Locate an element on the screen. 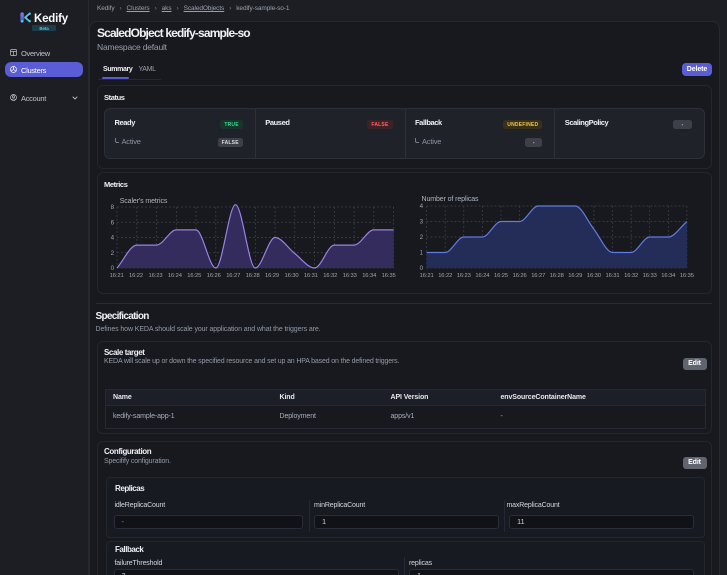  svg-text: 8 is located at coordinates (113, 207).